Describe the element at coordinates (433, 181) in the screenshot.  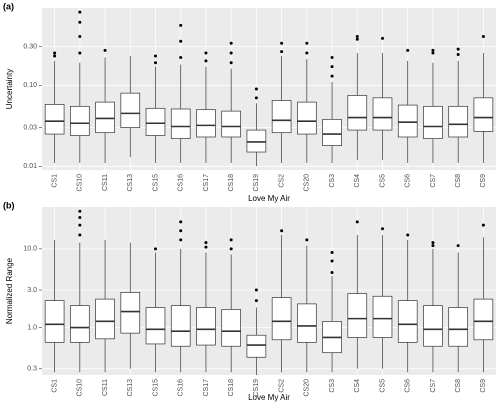
I see `x-tick-label: CS7` at that location.